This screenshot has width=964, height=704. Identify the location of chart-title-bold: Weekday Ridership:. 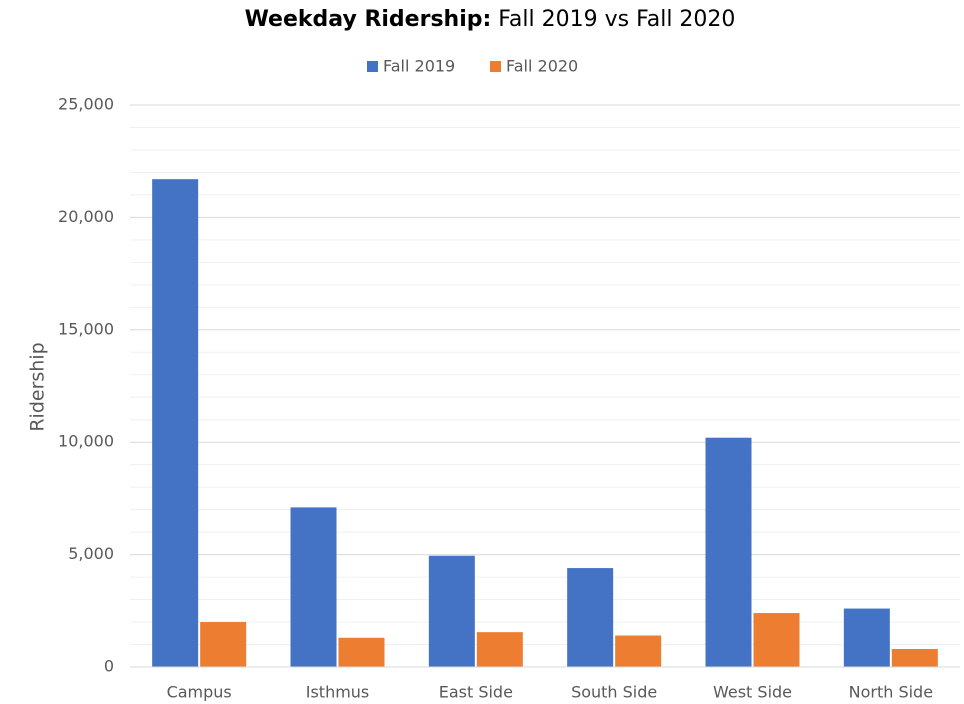
(368, 19).